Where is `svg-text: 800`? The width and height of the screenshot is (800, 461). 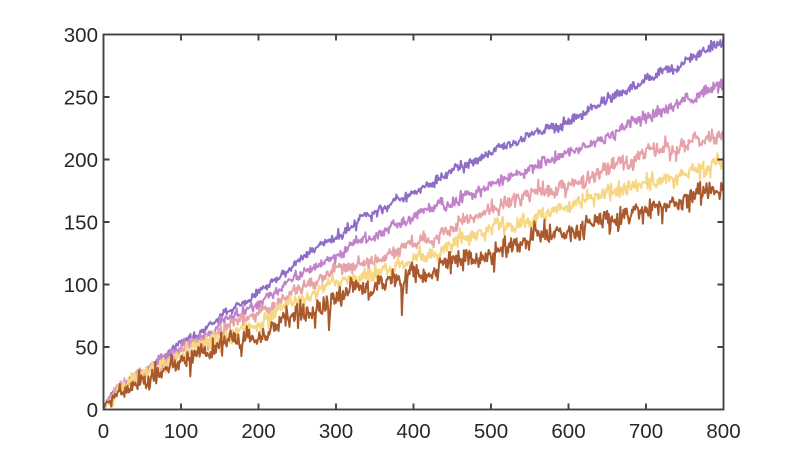
svg-text: 800 is located at coordinates (723, 431).